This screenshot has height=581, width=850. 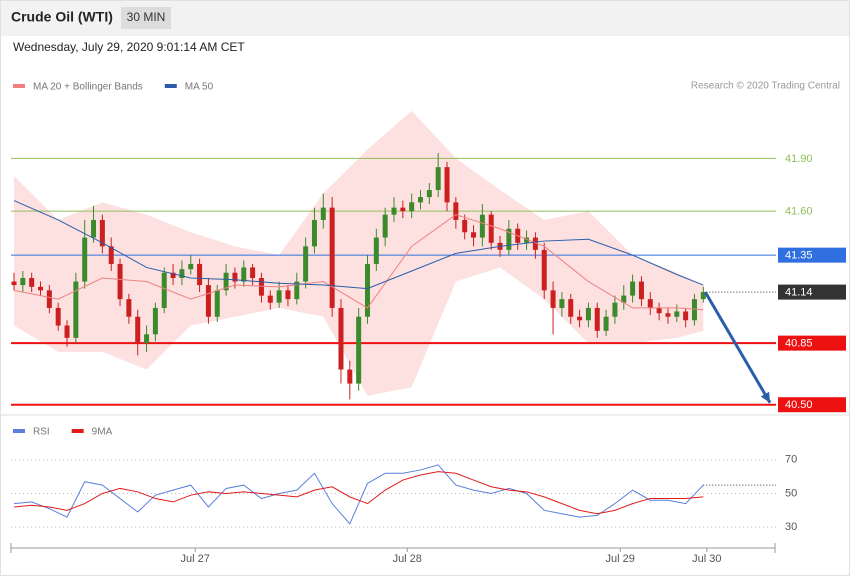 What do you see at coordinates (791, 527) in the screenshot?
I see `y-tick-label: 30` at bounding box center [791, 527].